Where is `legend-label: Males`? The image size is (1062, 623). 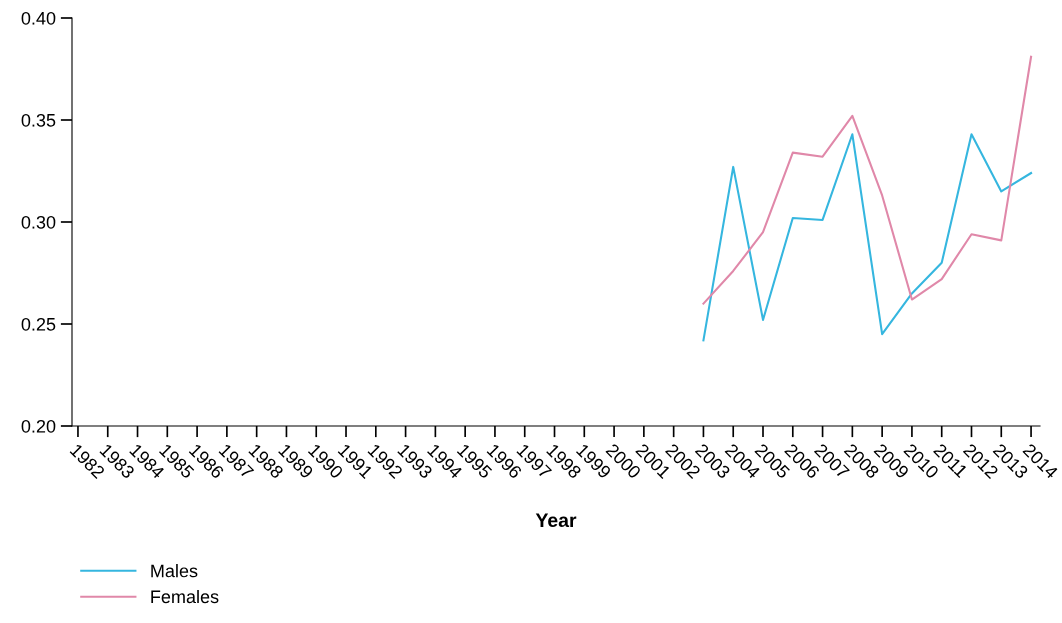
legend-label: Males is located at coordinates (174, 571).